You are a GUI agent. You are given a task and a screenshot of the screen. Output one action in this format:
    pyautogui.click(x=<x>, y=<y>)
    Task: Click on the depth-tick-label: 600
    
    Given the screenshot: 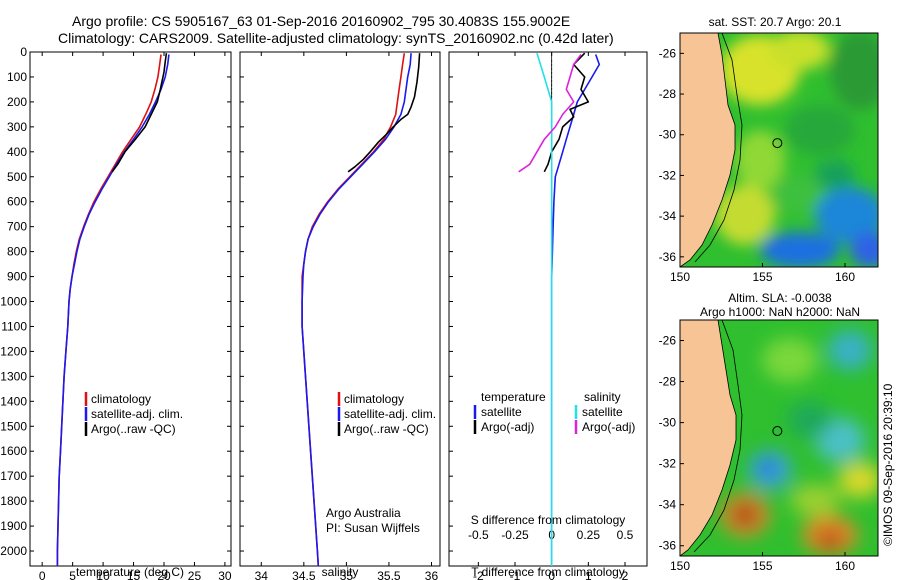 What is the action you would take?
    pyautogui.click(x=17, y=202)
    